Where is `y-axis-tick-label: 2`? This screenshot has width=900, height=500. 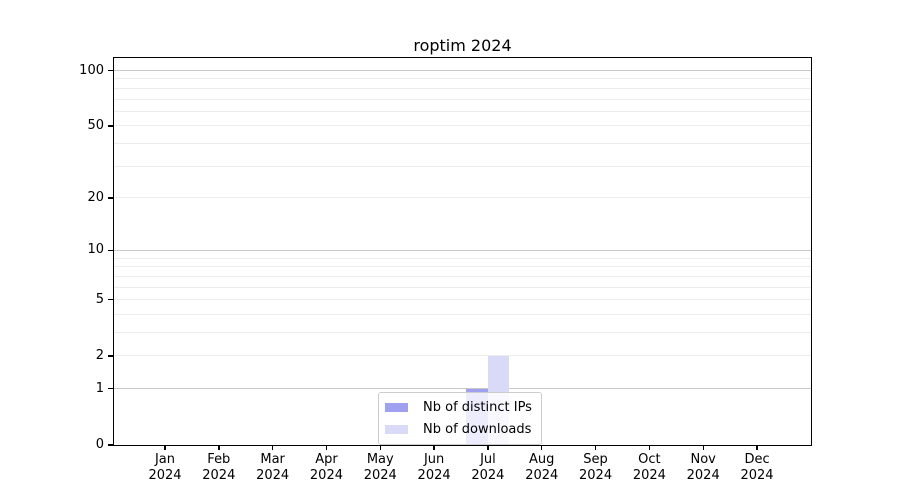
y-axis-tick-label: 2 is located at coordinates (99, 355).